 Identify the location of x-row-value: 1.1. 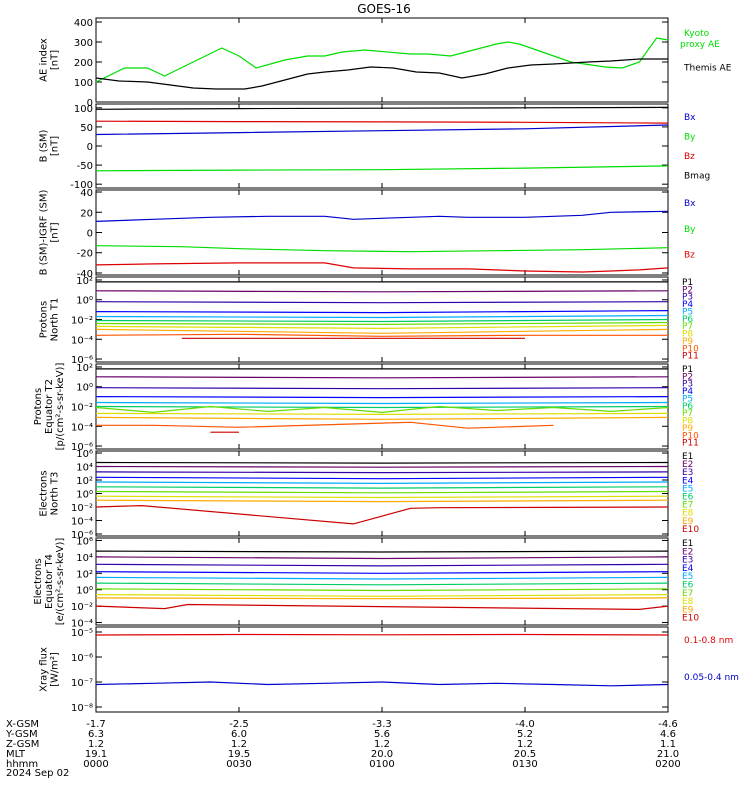
(668, 744).